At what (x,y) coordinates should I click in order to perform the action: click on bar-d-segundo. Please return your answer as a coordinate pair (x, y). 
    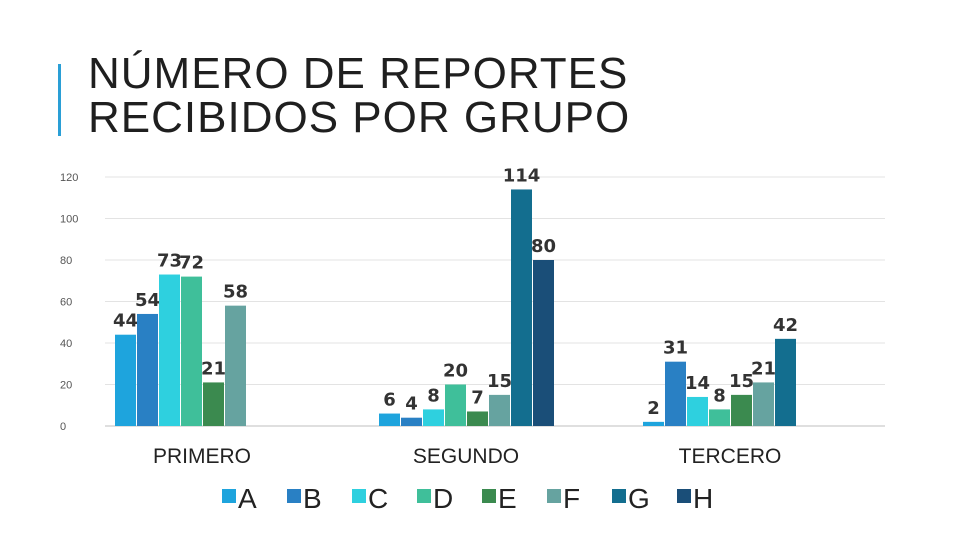
    Looking at the image, I should click on (455, 405).